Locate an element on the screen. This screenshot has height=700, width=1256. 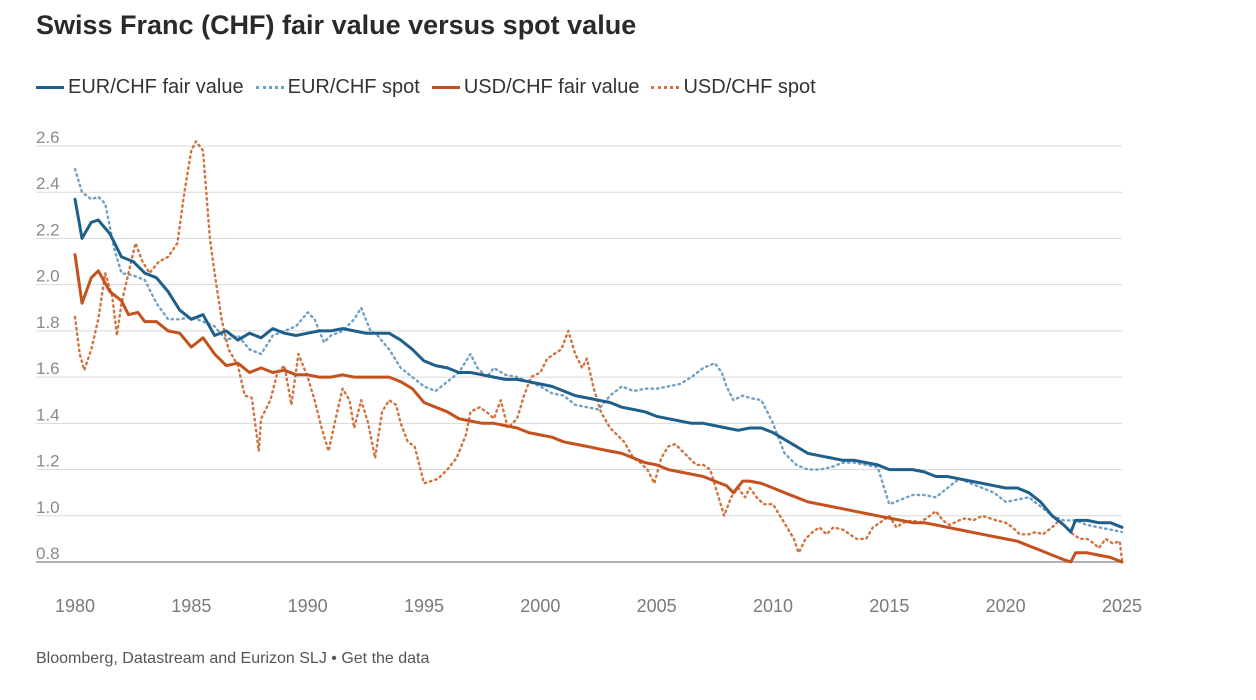
y-tick-label: 1.6 is located at coordinates (48, 368).